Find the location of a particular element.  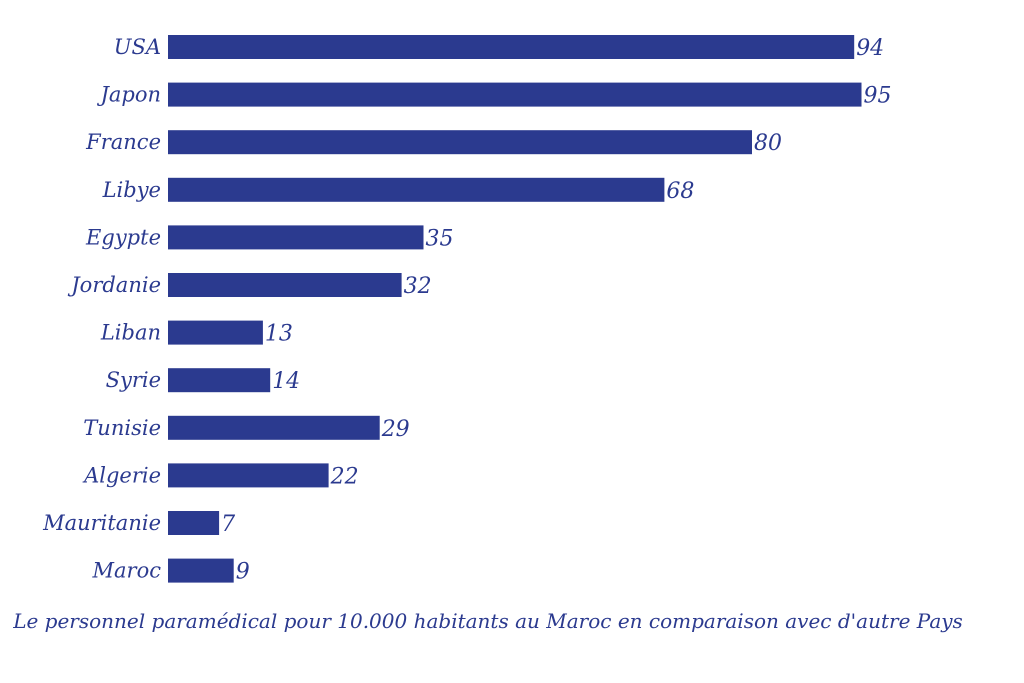

category-label-mauritanie: Mauritanie is located at coordinates (101, 523).